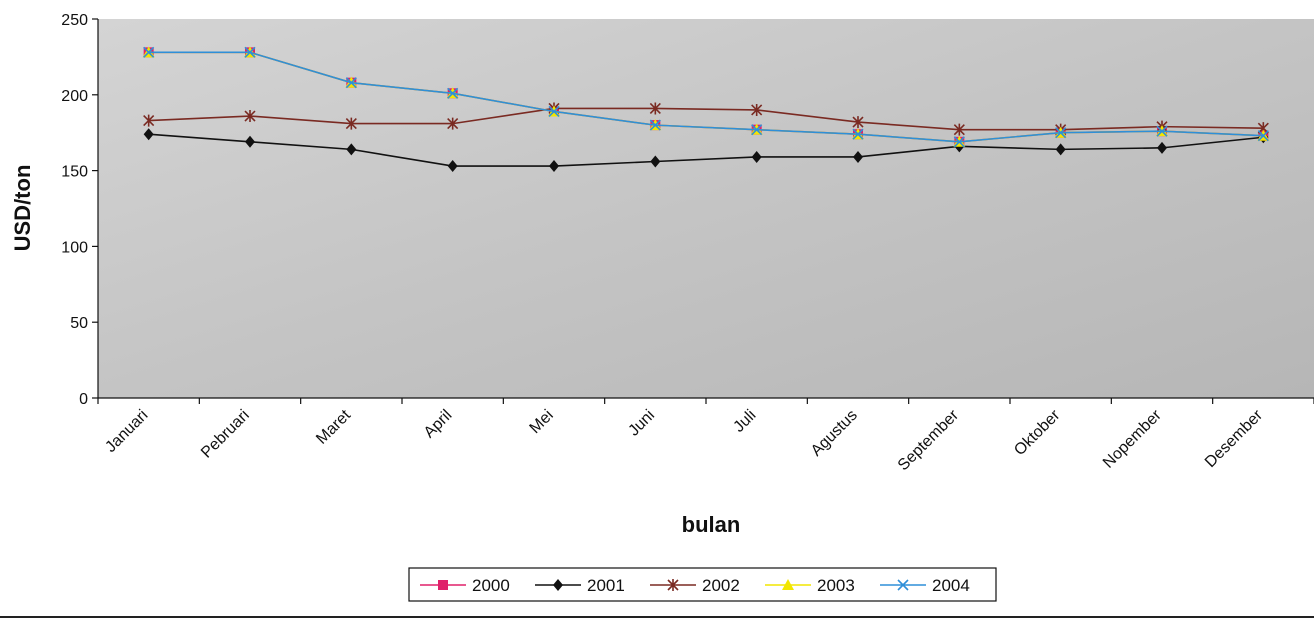  I want to click on legend-label: 2000, so click(491, 585).